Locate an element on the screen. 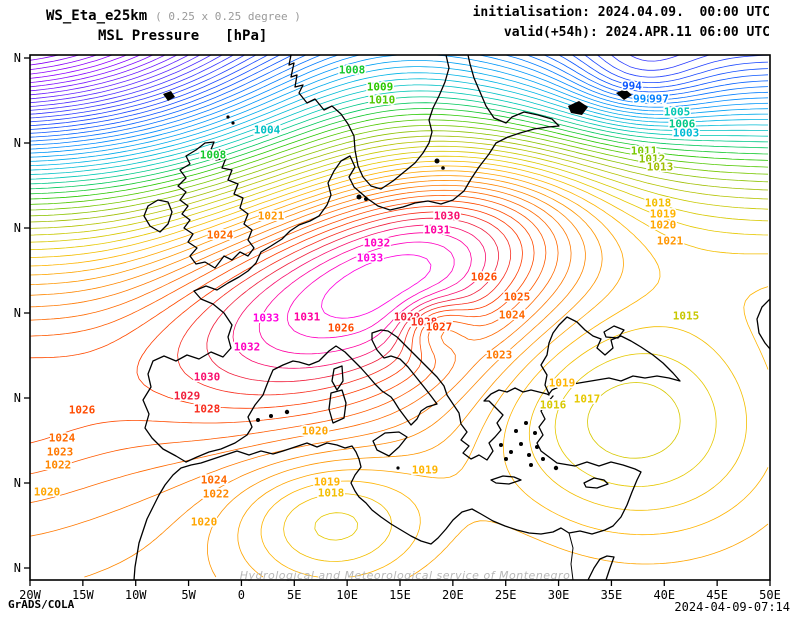 Image resolution: width=800 pixels, height=618 pixels. coast-black-sea is located at coordinates (610, 355).